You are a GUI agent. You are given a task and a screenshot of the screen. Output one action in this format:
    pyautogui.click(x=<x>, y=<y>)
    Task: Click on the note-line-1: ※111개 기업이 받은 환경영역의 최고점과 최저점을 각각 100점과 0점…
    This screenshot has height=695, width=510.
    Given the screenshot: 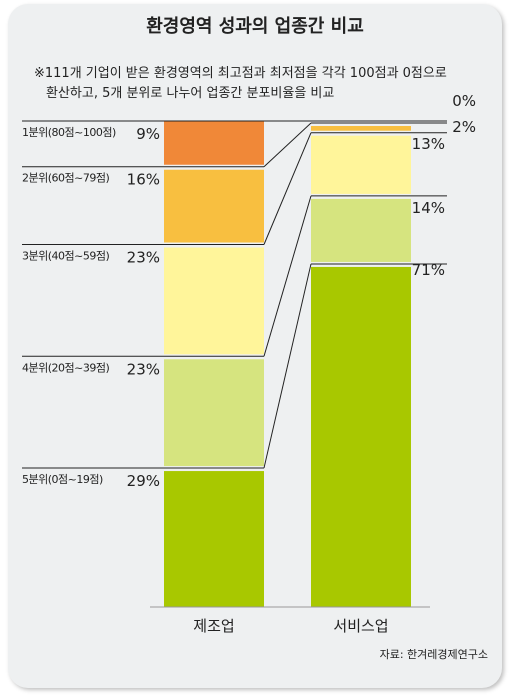 What is the action you would take?
    pyautogui.click(x=240, y=73)
    